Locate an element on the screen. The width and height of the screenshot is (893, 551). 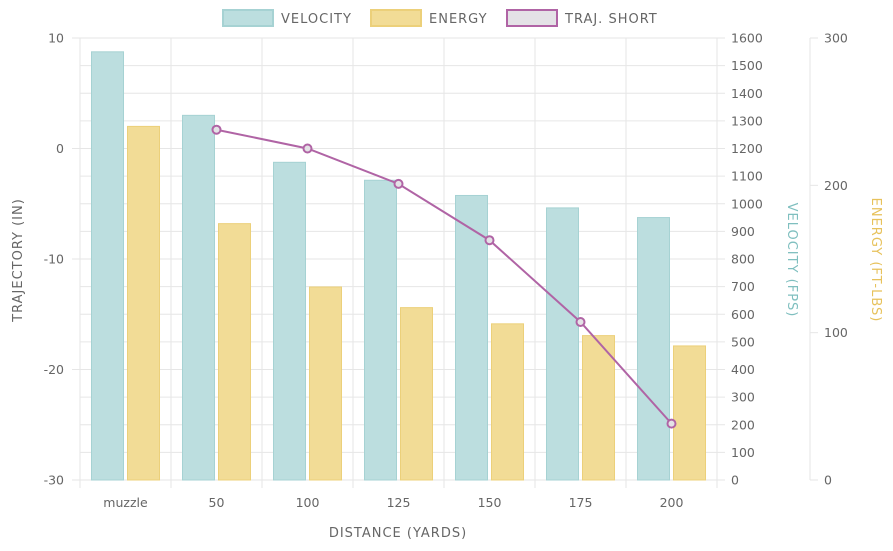
trajectory-tick-label: 0 is located at coordinates (60, 148).